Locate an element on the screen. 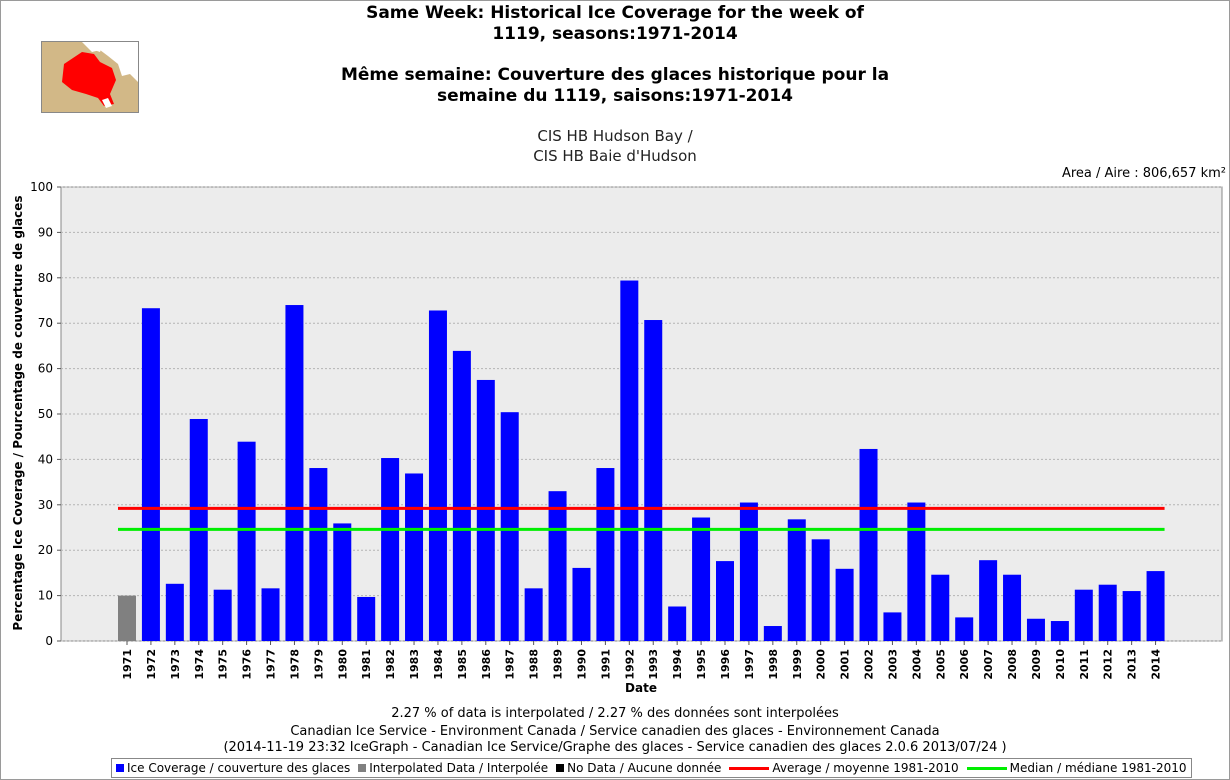 The width and height of the screenshot is (1230, 780). x-tick-label: 2000 is located at coordinates (821, 664).